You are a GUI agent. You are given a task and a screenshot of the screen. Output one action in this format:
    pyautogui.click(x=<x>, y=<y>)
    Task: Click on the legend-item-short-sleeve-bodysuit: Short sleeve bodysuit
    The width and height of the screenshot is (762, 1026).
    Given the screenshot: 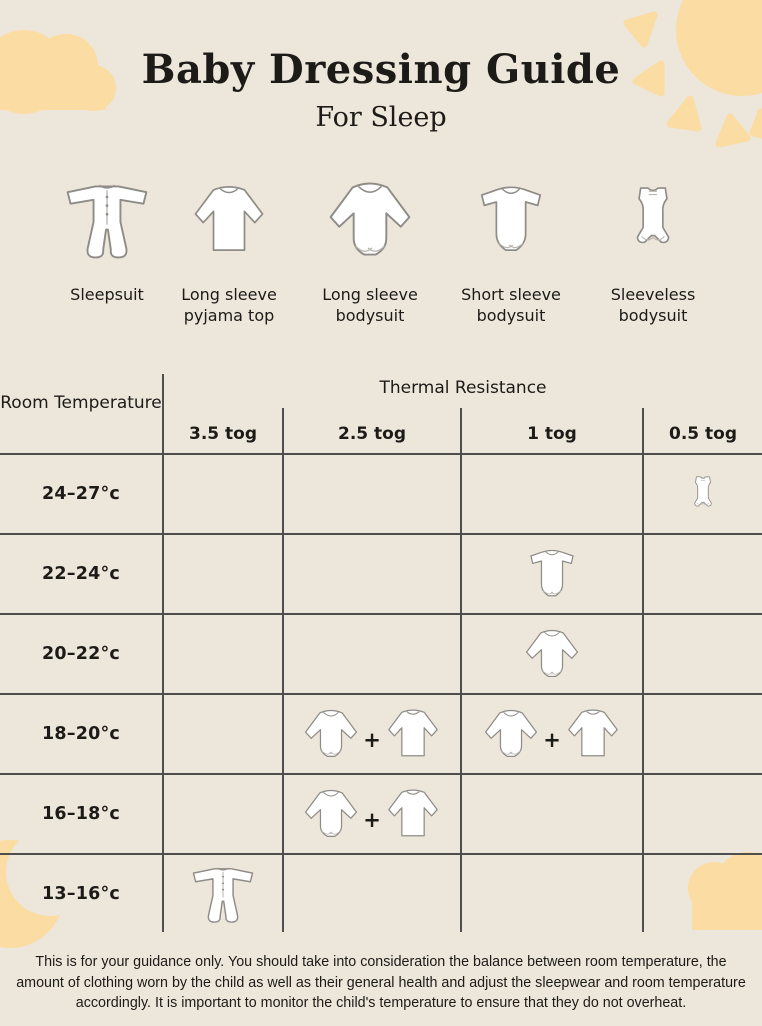 What is the action you would take?
    pyautogui.click(x=511, y=248)
    